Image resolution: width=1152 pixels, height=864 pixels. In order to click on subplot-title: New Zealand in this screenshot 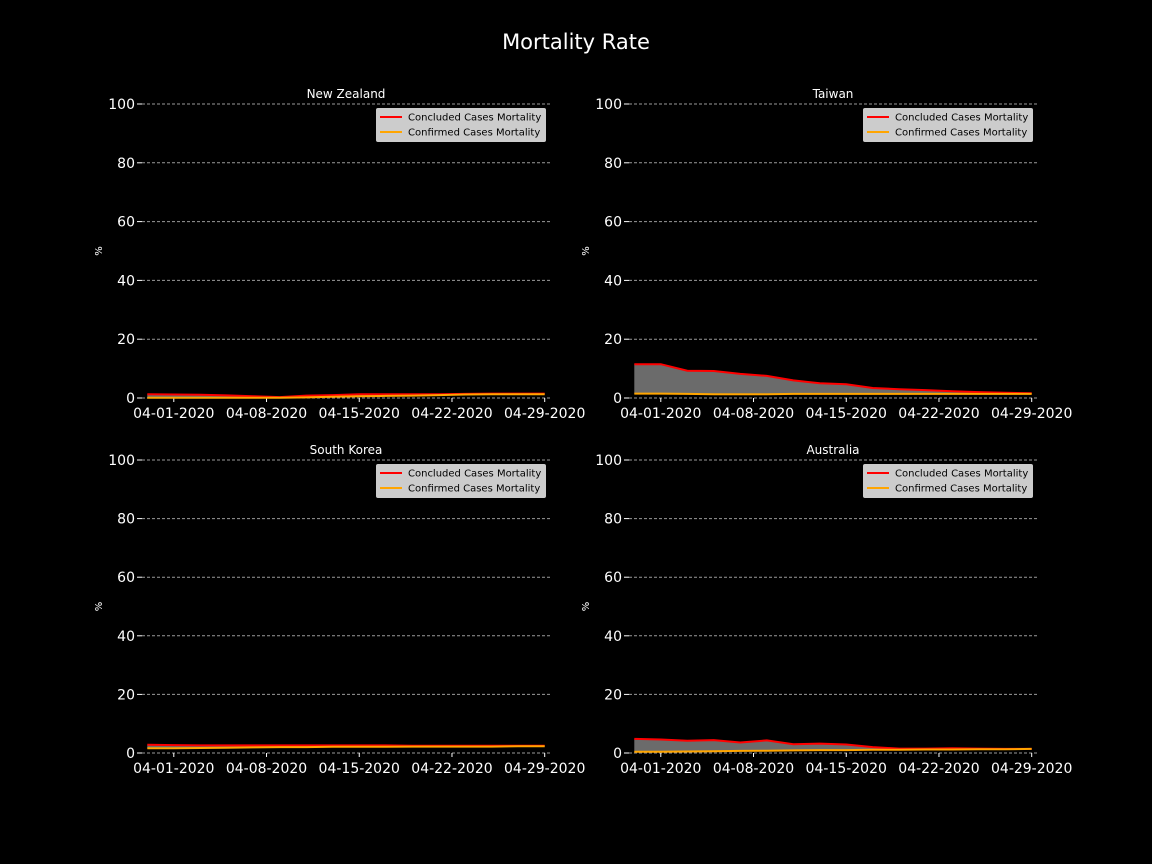, I will do `click(346, 94)`.